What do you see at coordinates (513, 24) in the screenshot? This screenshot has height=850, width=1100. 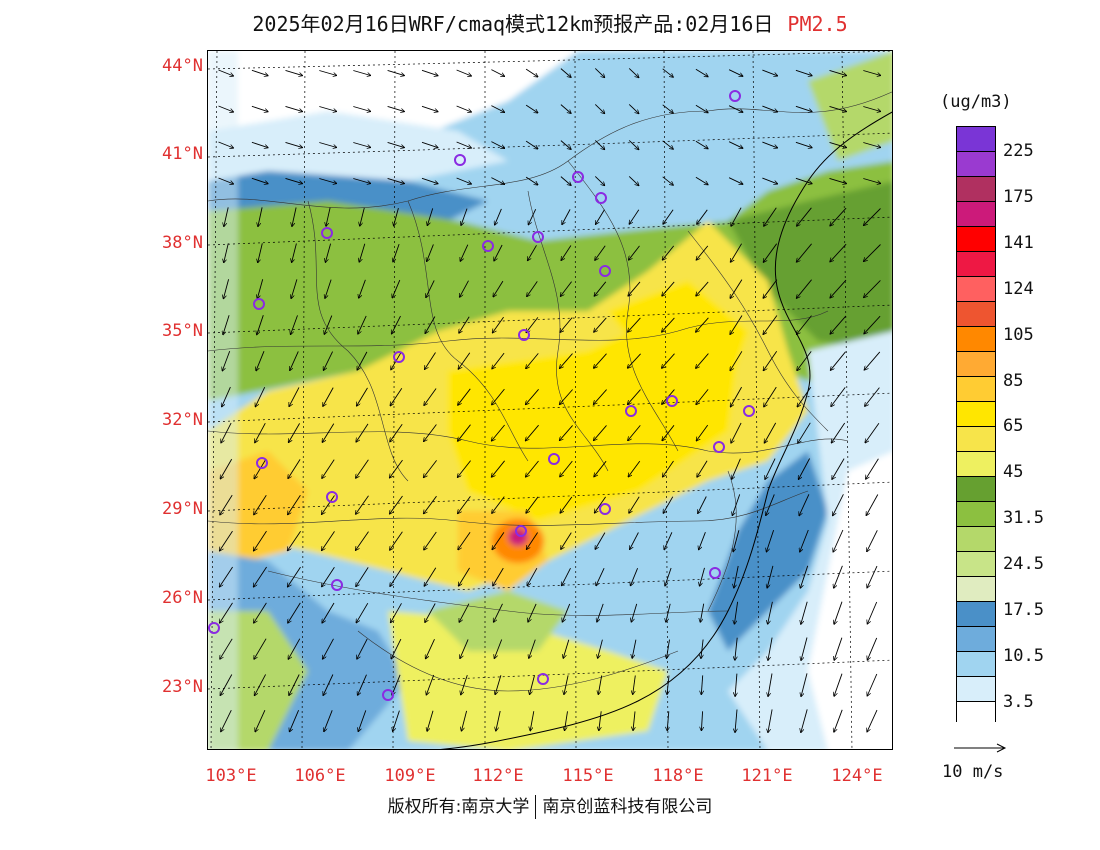 I see `title-text: 2025年02月16日WRF/cmaq模式12km预报产品:02月16日` at bounding box center [513, 24].